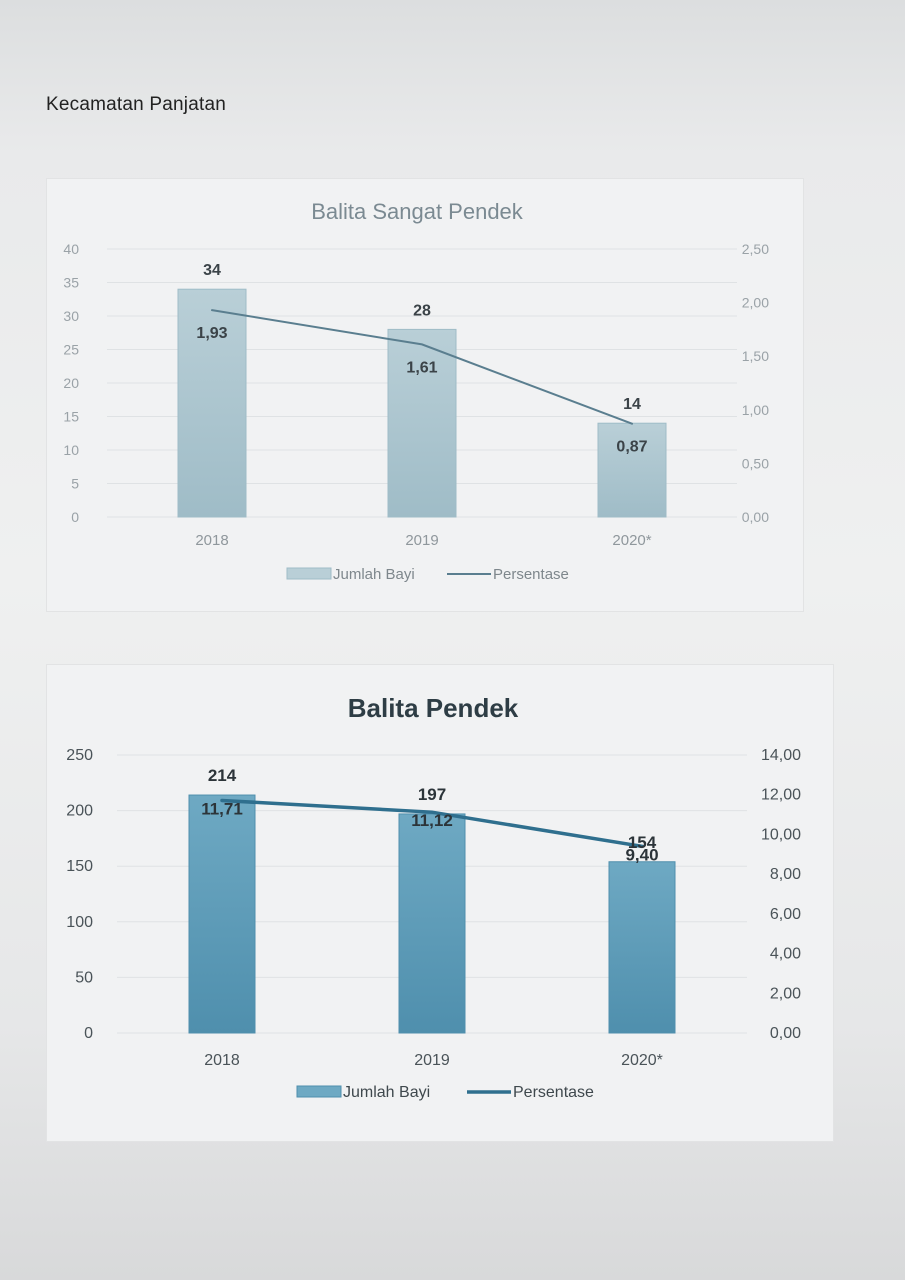 The width and height of the screenshot is (905, 1280). I want to click on right-axis-tick-label: 6,00, so click(785, 914).